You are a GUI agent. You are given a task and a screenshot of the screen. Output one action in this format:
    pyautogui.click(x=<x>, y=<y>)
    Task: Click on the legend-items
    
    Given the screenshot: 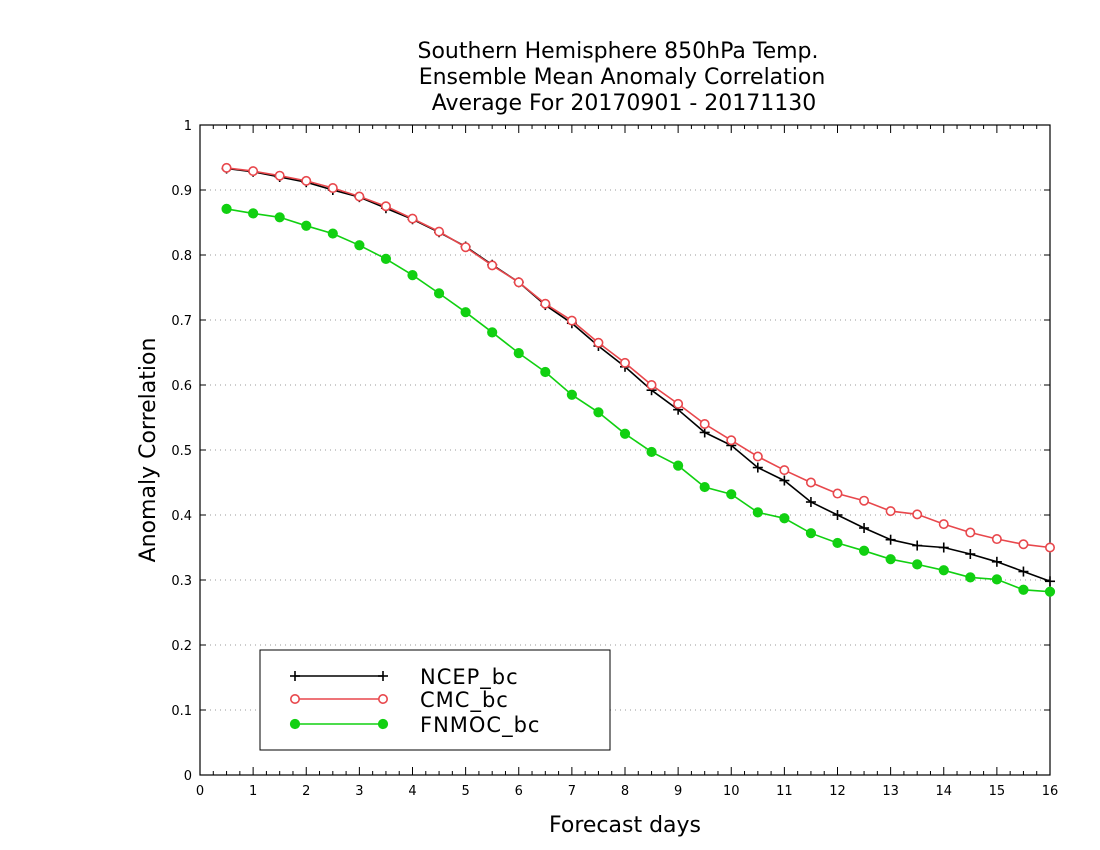 What is the action you would take?
    pyautogui.click(x=339, y=700)
    